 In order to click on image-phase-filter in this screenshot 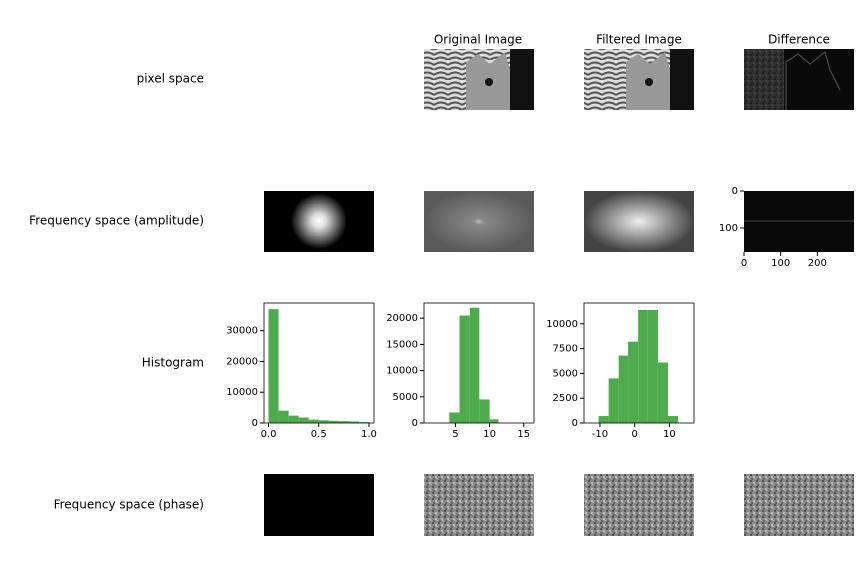, I will do `click(319, 505)`.